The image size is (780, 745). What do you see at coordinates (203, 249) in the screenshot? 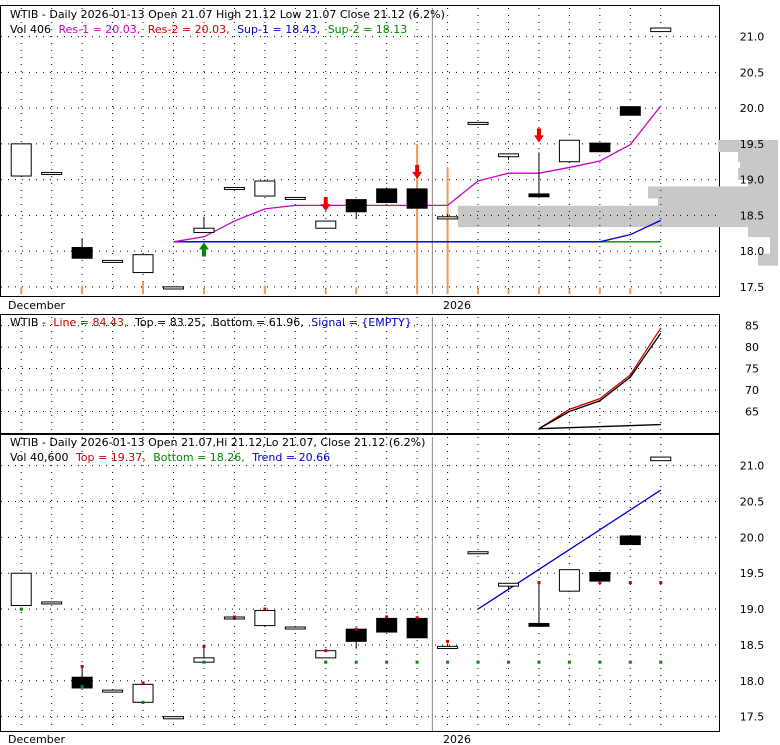
I see `buy-arrow-icon` at bounding box center [203, 249].